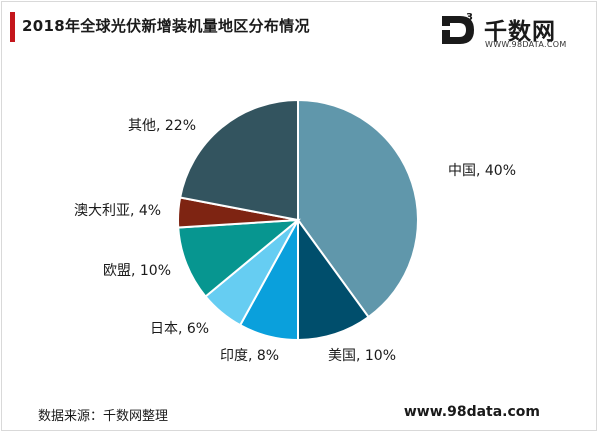 This screenshot has width=600, height=434. What do you see at coordinates (249, 356) in the screenshot?
I see `slice-label: 印度, 8%` at bounding box center [249, 356].